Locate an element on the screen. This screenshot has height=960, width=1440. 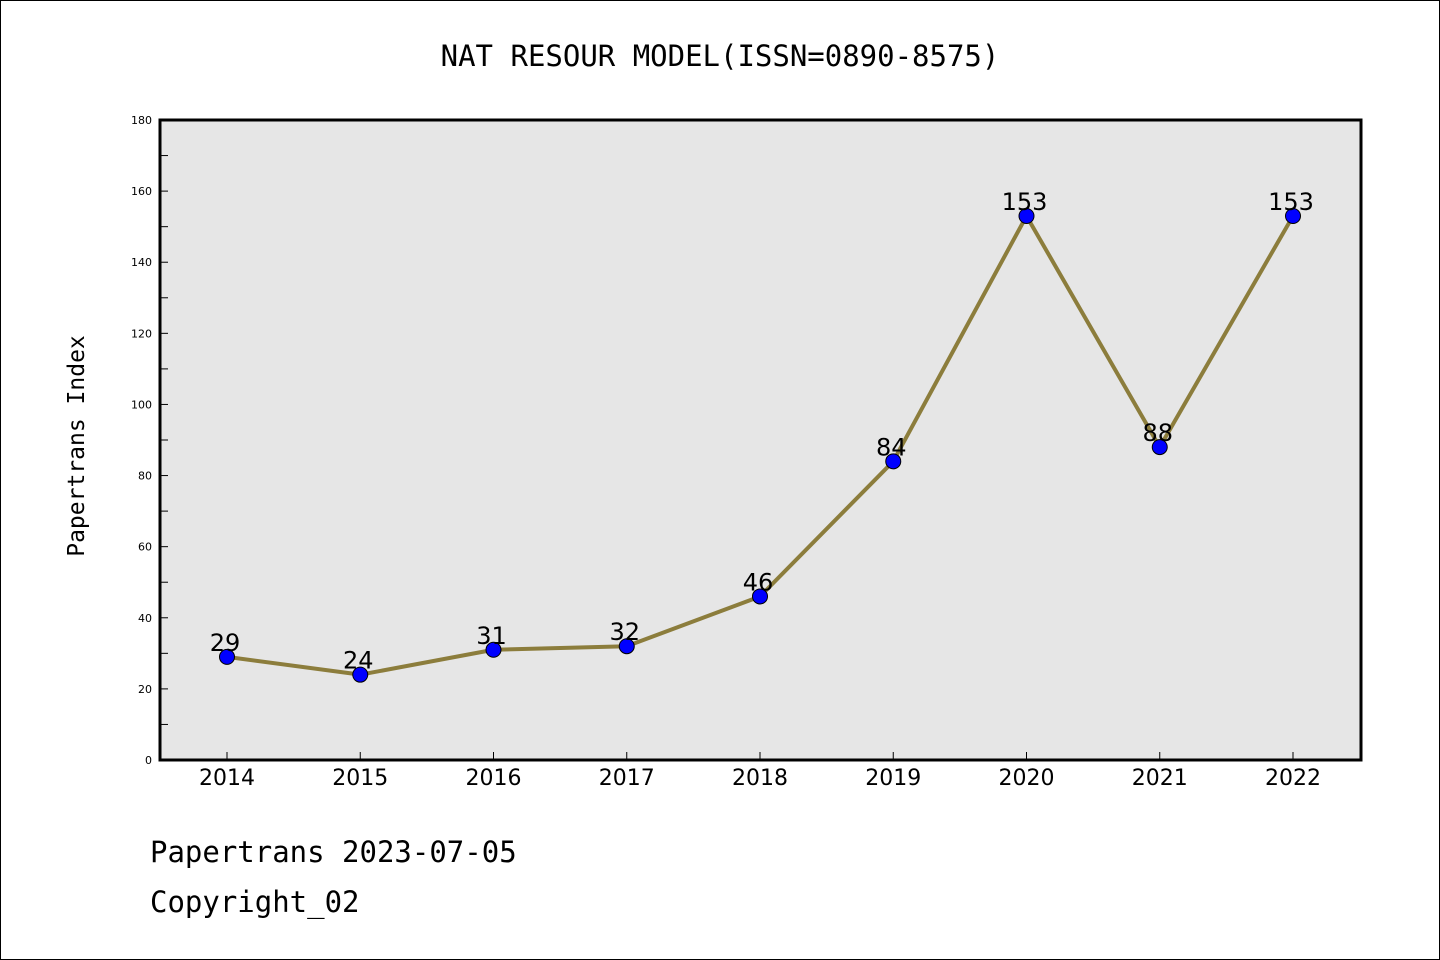
x-tick-label: 2019 is located at coordinates (893, 778).